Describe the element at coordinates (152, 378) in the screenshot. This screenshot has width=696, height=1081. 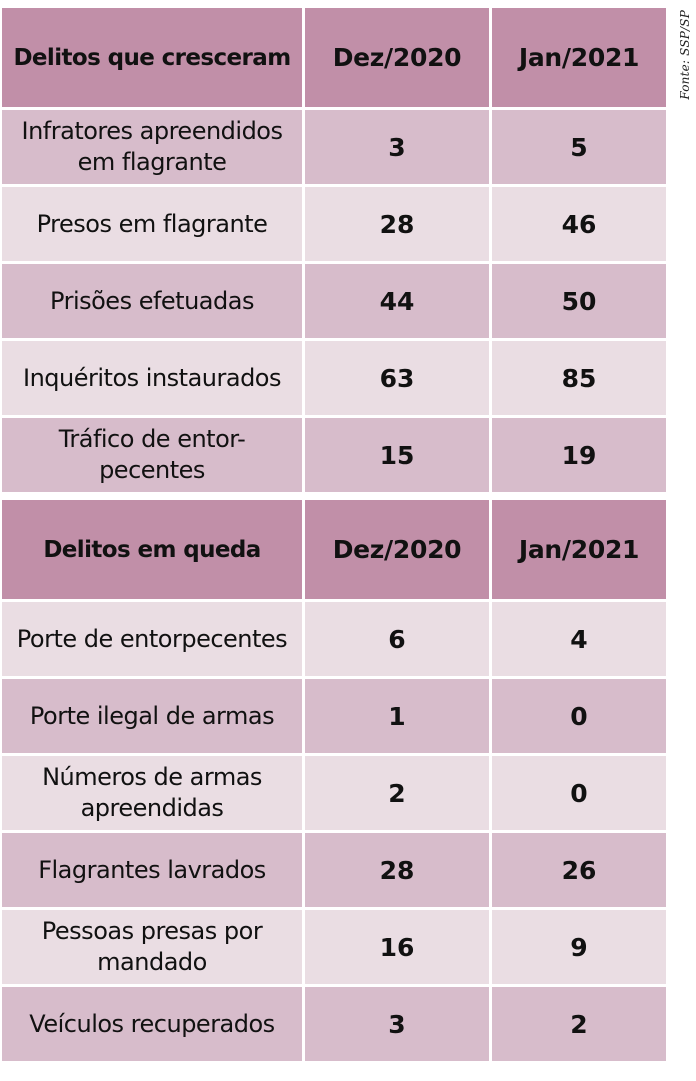
I see `row-label: Inquéritos instaurados` at that location.